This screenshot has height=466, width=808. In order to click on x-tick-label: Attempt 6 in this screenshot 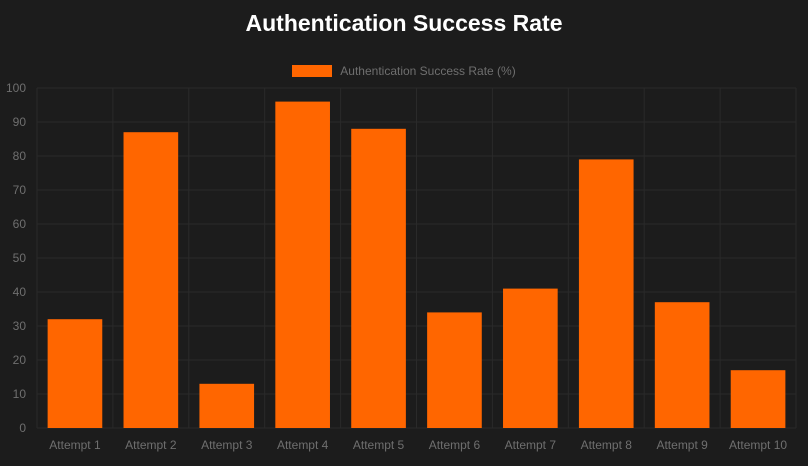, I will do `click(455, 445)`.